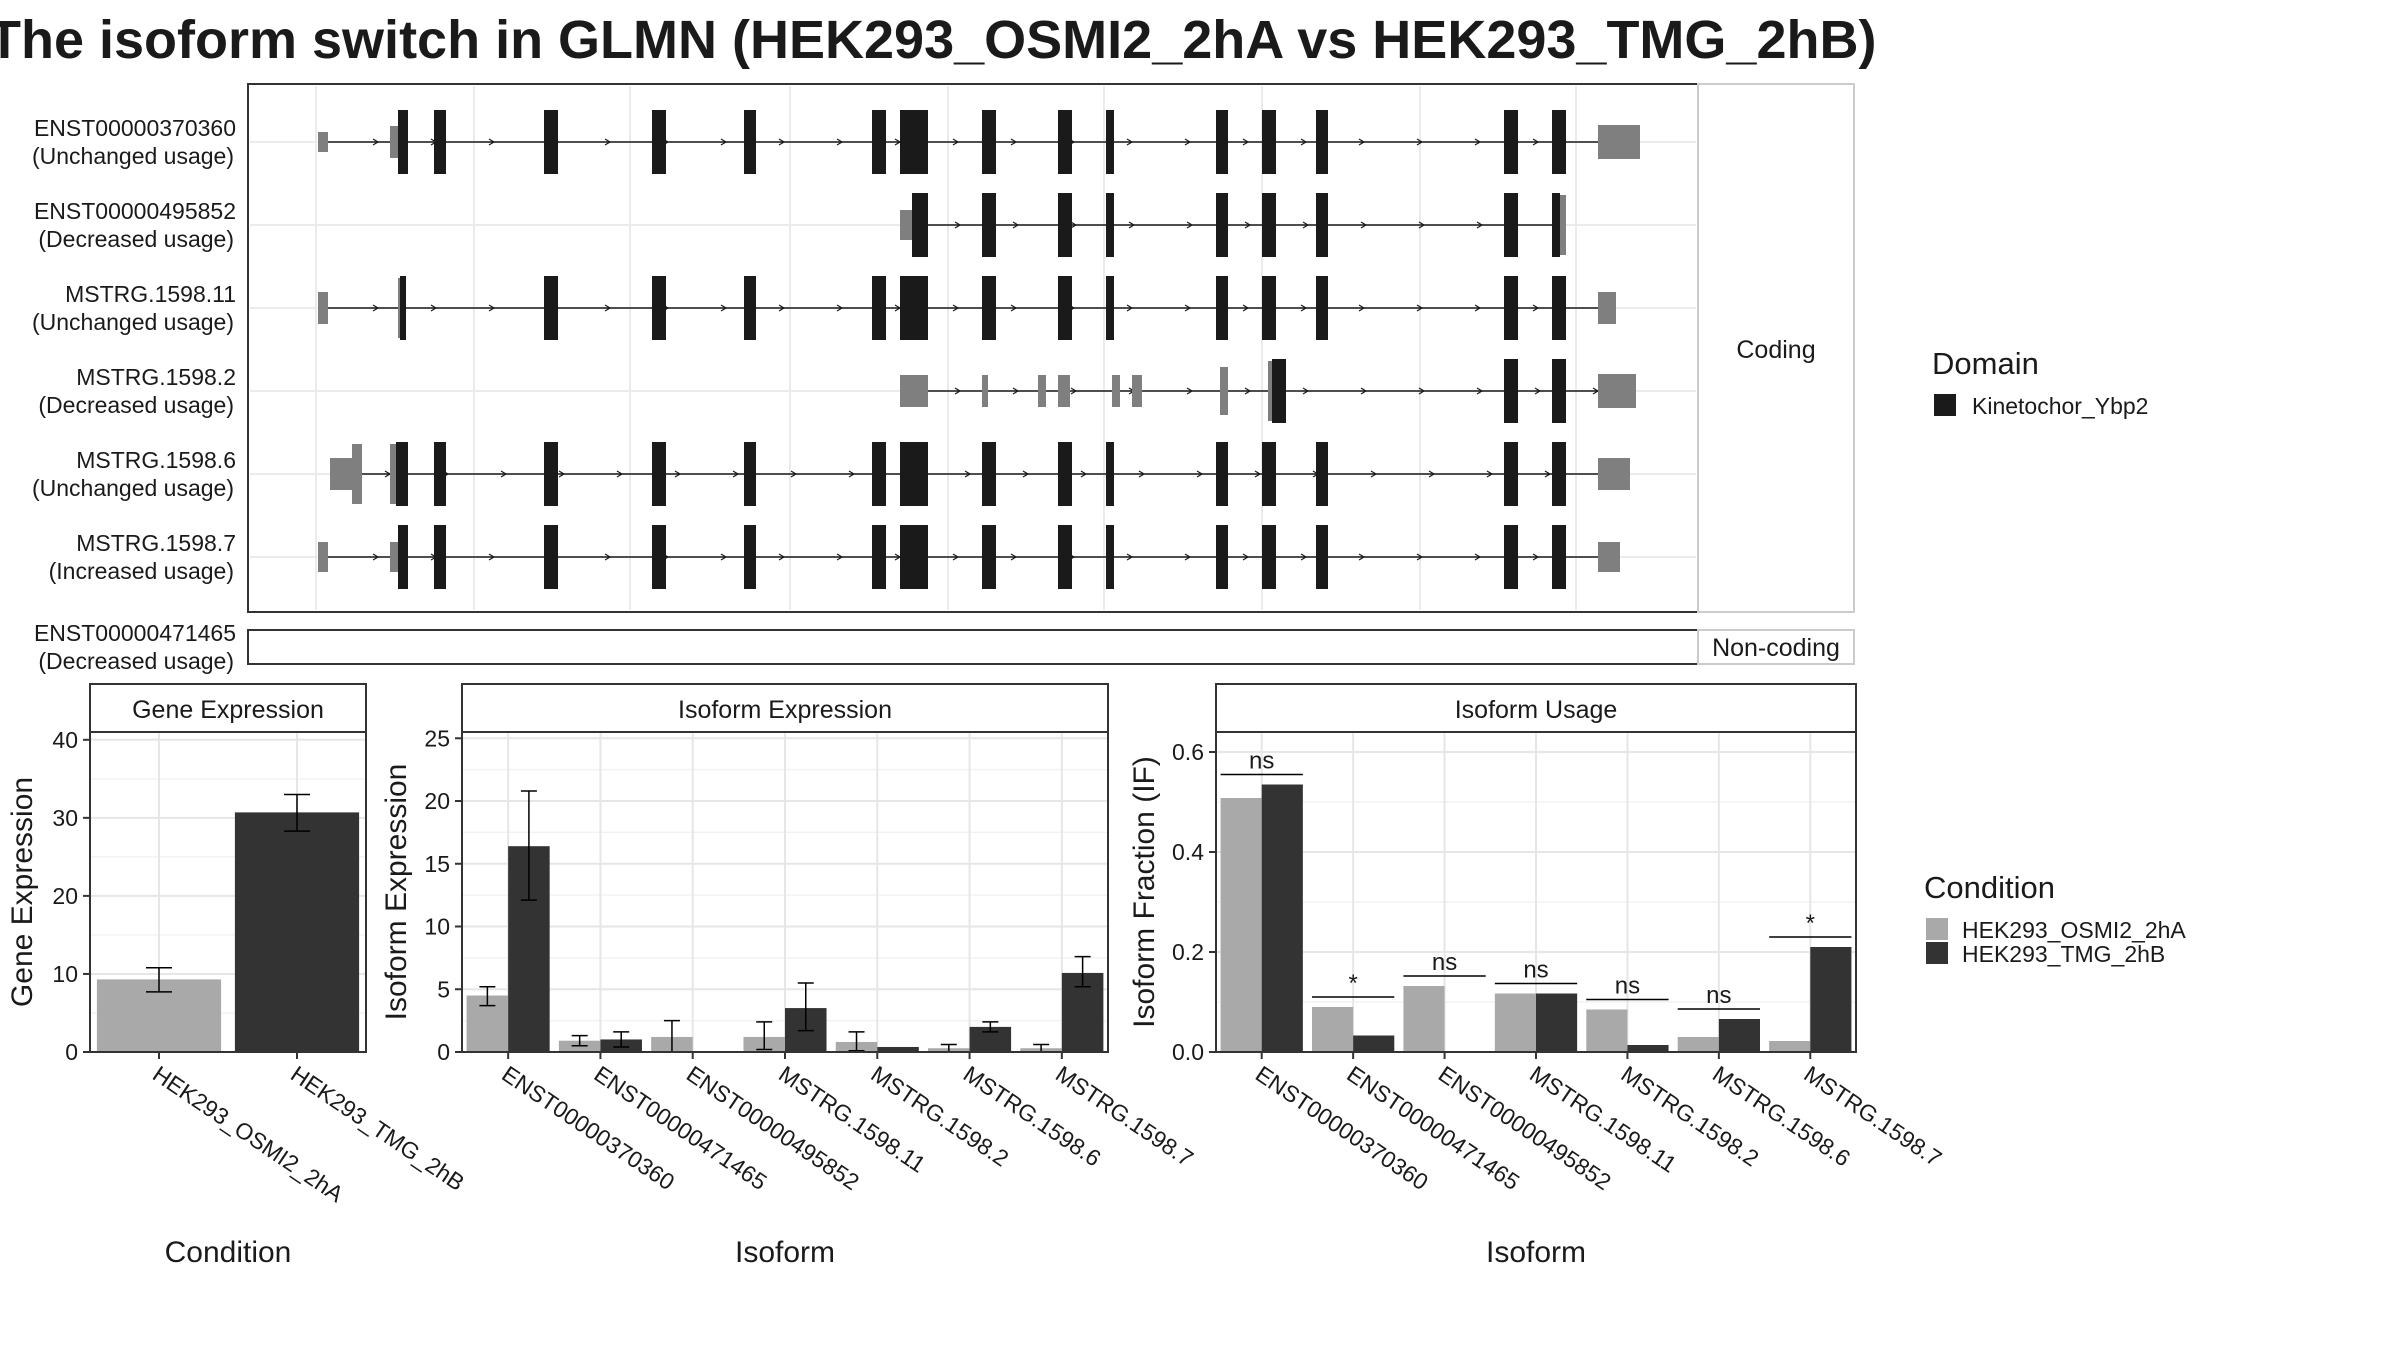 Image resolution: width=2400 pixels, height=1350 pixels. Describe the element at coordinates (1352, 983) in the screenshot. I see `significance-label: *` at that location.